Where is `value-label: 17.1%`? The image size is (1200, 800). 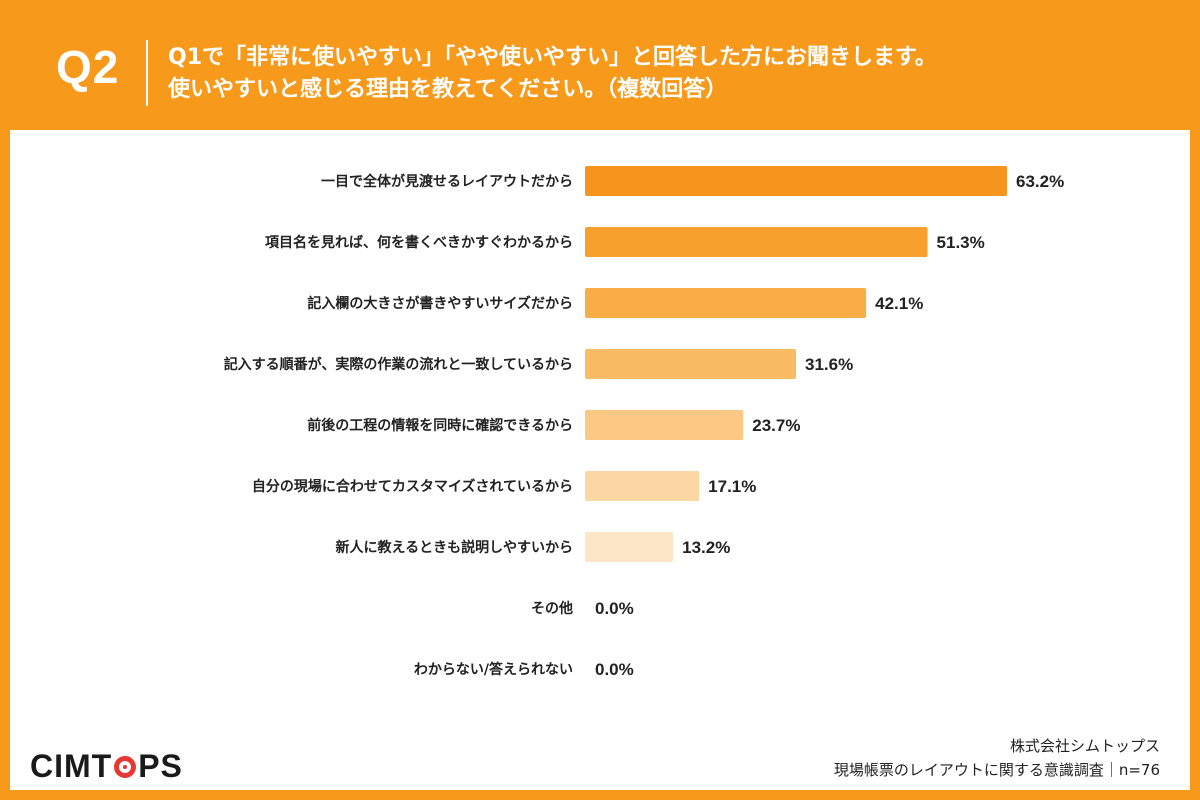 value-label: 17.1% is located at coordinates (732, 486).